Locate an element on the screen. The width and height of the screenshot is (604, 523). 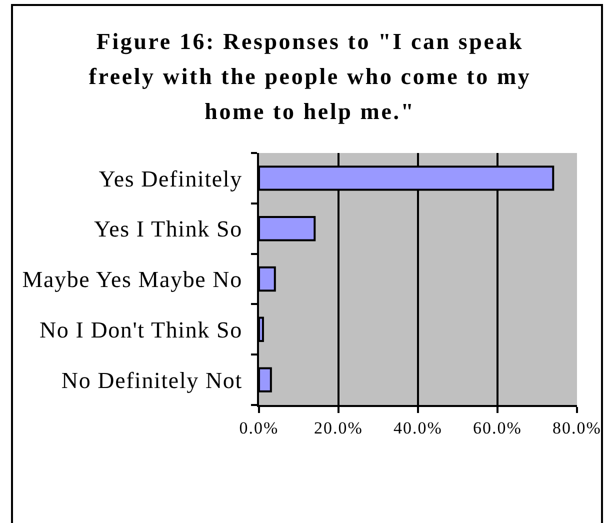
y-tick-label: Yes I Think So is located at coordinates (168, 229).